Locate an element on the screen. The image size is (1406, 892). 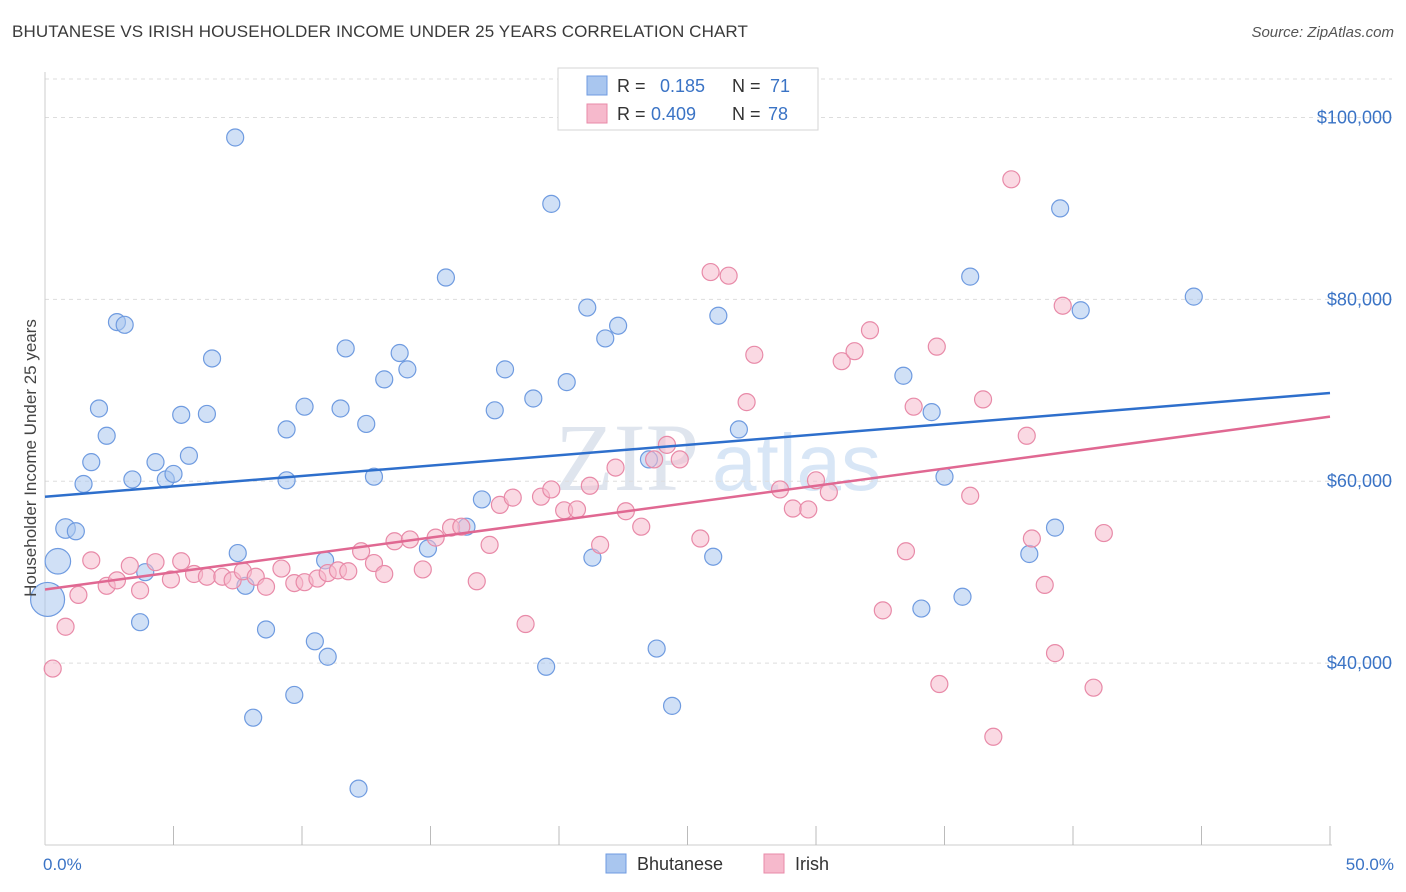
y-tick-label: $80,000 is located at coordinates (1359, 299).